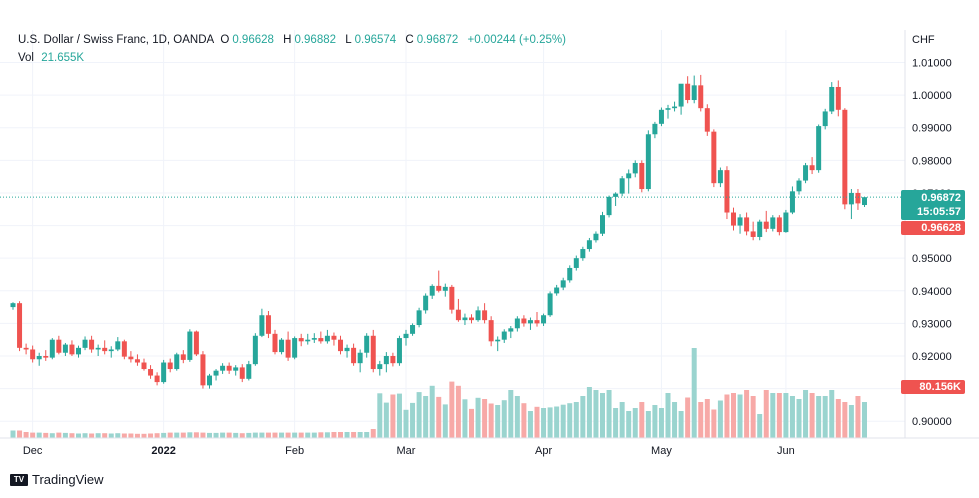  Describe the element at coordinates (26, 58) in the screenshot. I see `volume-label: Vol` at that location.